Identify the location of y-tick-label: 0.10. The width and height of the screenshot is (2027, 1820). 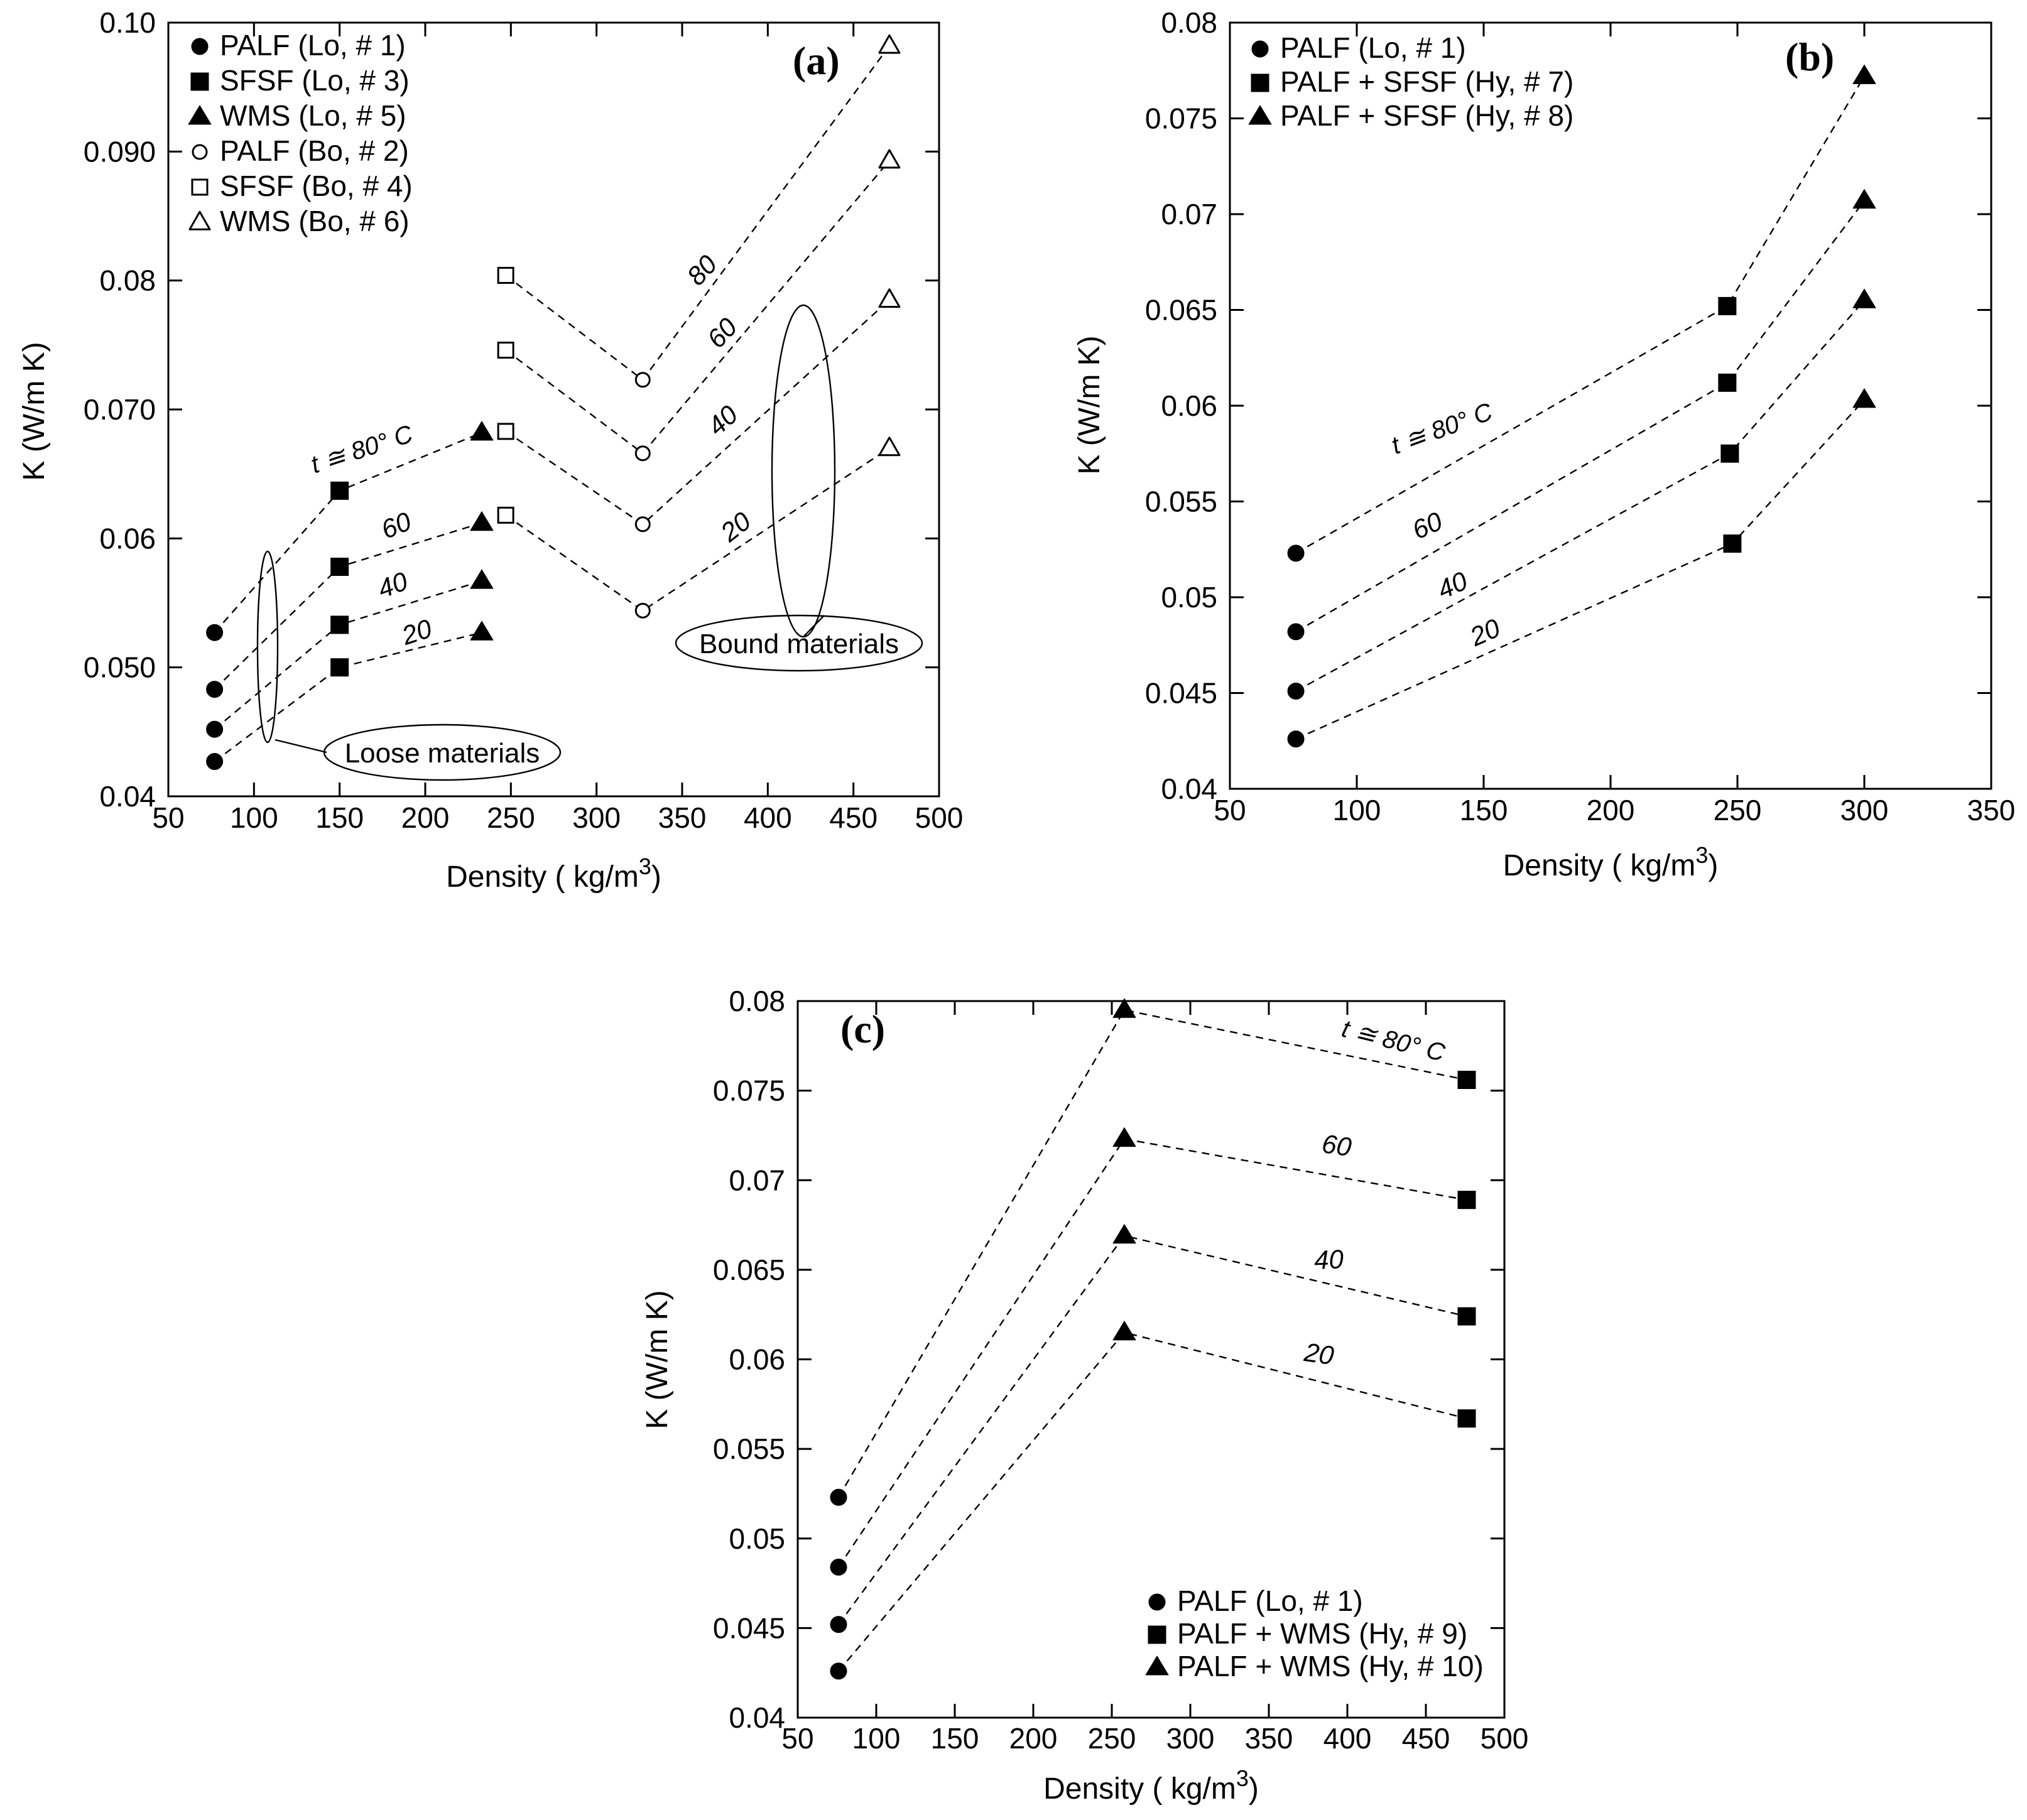
(128, 22).